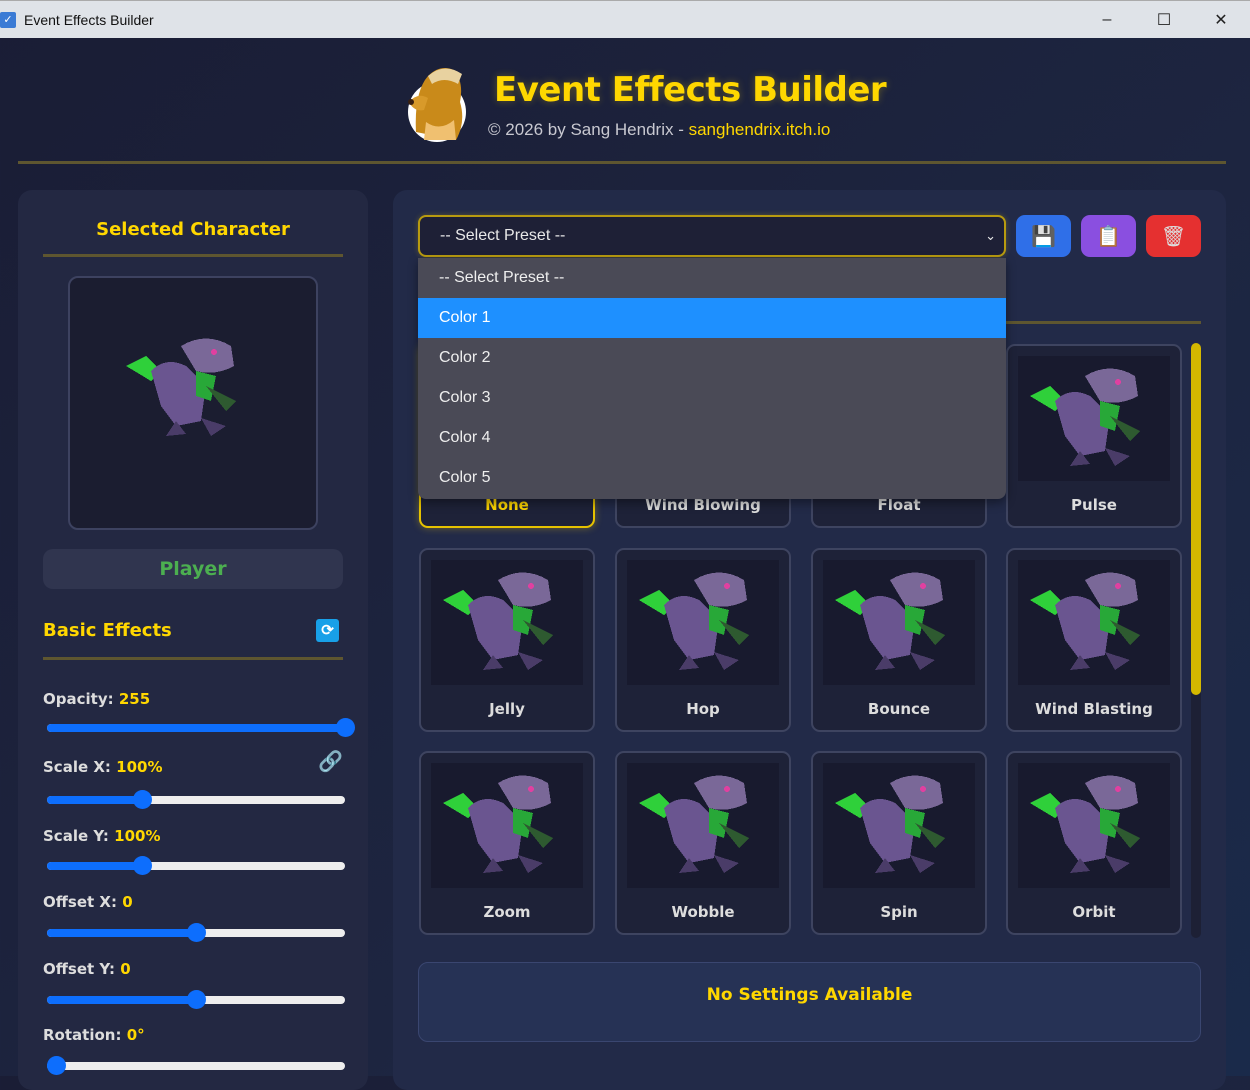 This screenshot has width=1250, height=1090. I want to click on effect-name: None, so click(507, 505).